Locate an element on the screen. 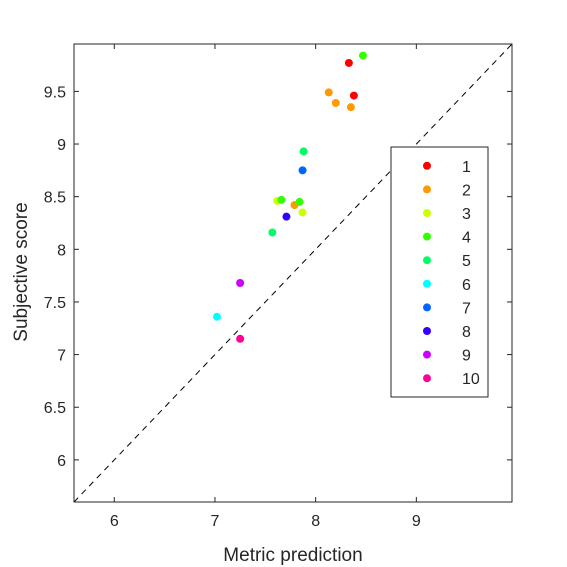 The width and height of the screenshot is (567, 567). x-tick-label: 7 is located at coordinates (215, 521).